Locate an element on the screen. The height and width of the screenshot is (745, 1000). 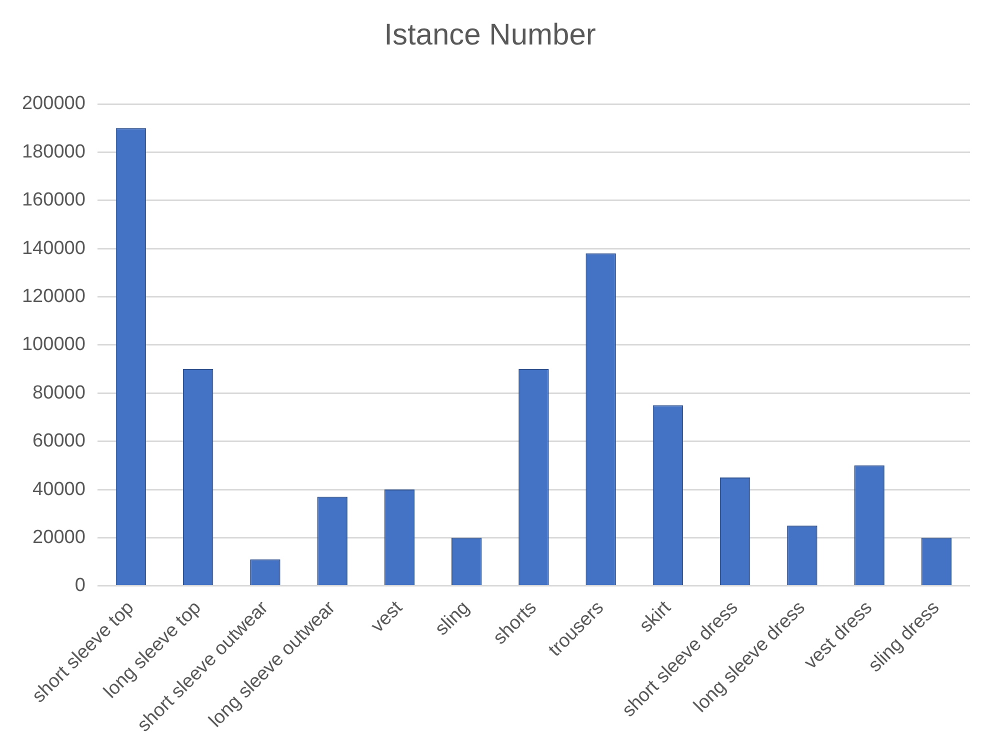
y-tick-label: 0 is located at coordinates (80, 585).